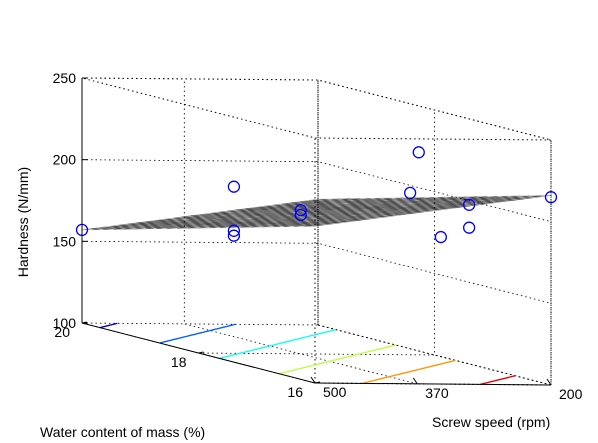  Describe the element at coordinates (316, 191) in the screenshot. I see `z-gridline` at that location.